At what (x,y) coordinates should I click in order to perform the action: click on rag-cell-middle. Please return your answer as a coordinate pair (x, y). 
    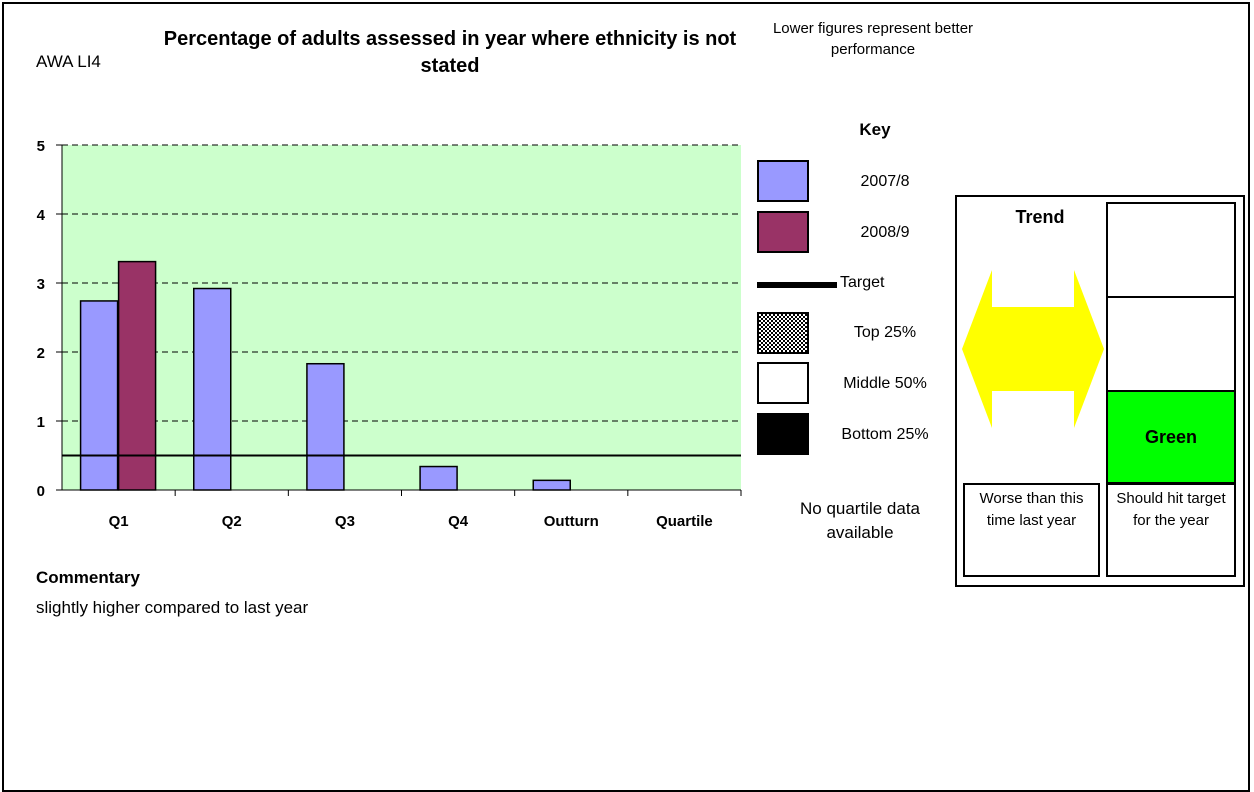
    Looking at the image, I should click on (1171, 343).